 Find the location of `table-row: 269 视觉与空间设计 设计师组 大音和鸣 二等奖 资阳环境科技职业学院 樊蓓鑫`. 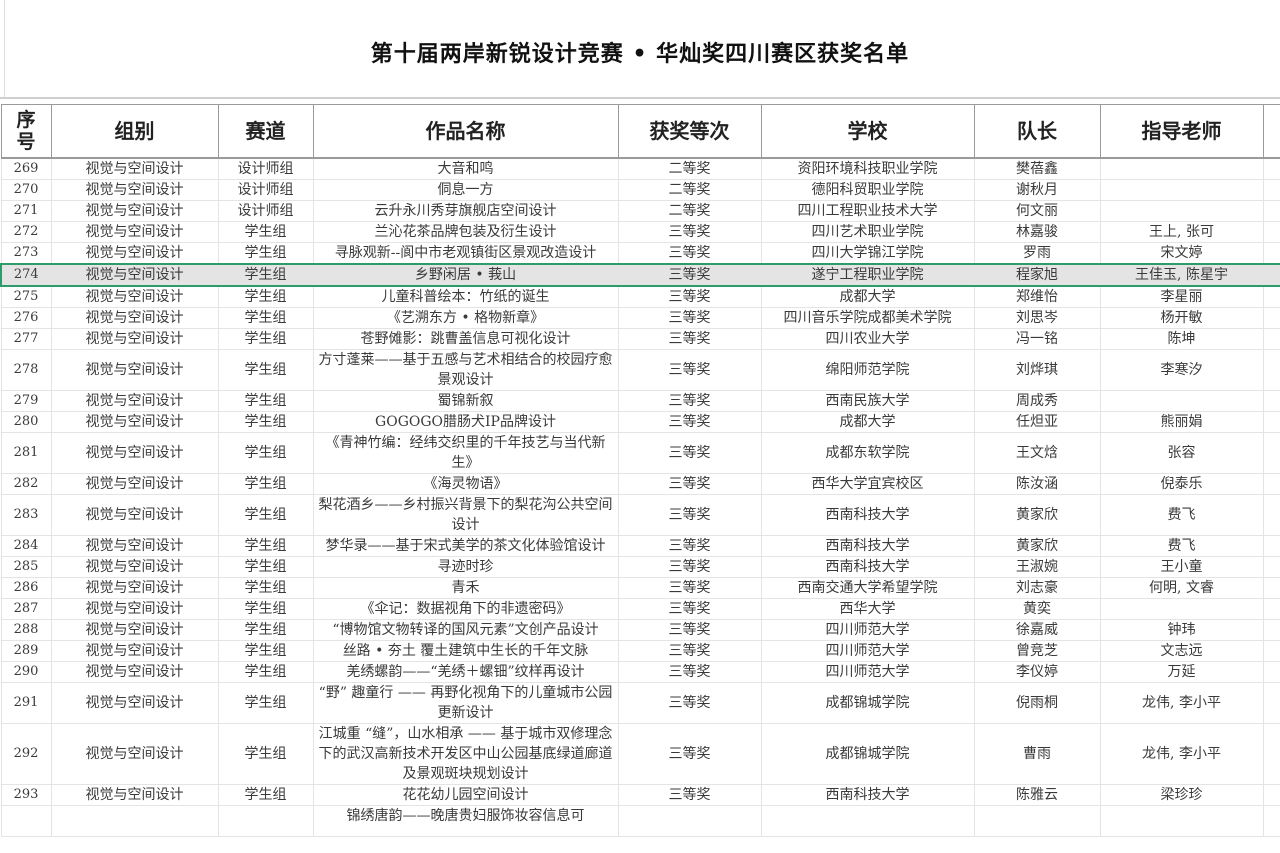

table-row: 269 视觉与空间设计 设计师组 大音和鸣 二等奖 资阳环境科技职业学院 樊蓓鑫 is located at coordinates (640, 169).